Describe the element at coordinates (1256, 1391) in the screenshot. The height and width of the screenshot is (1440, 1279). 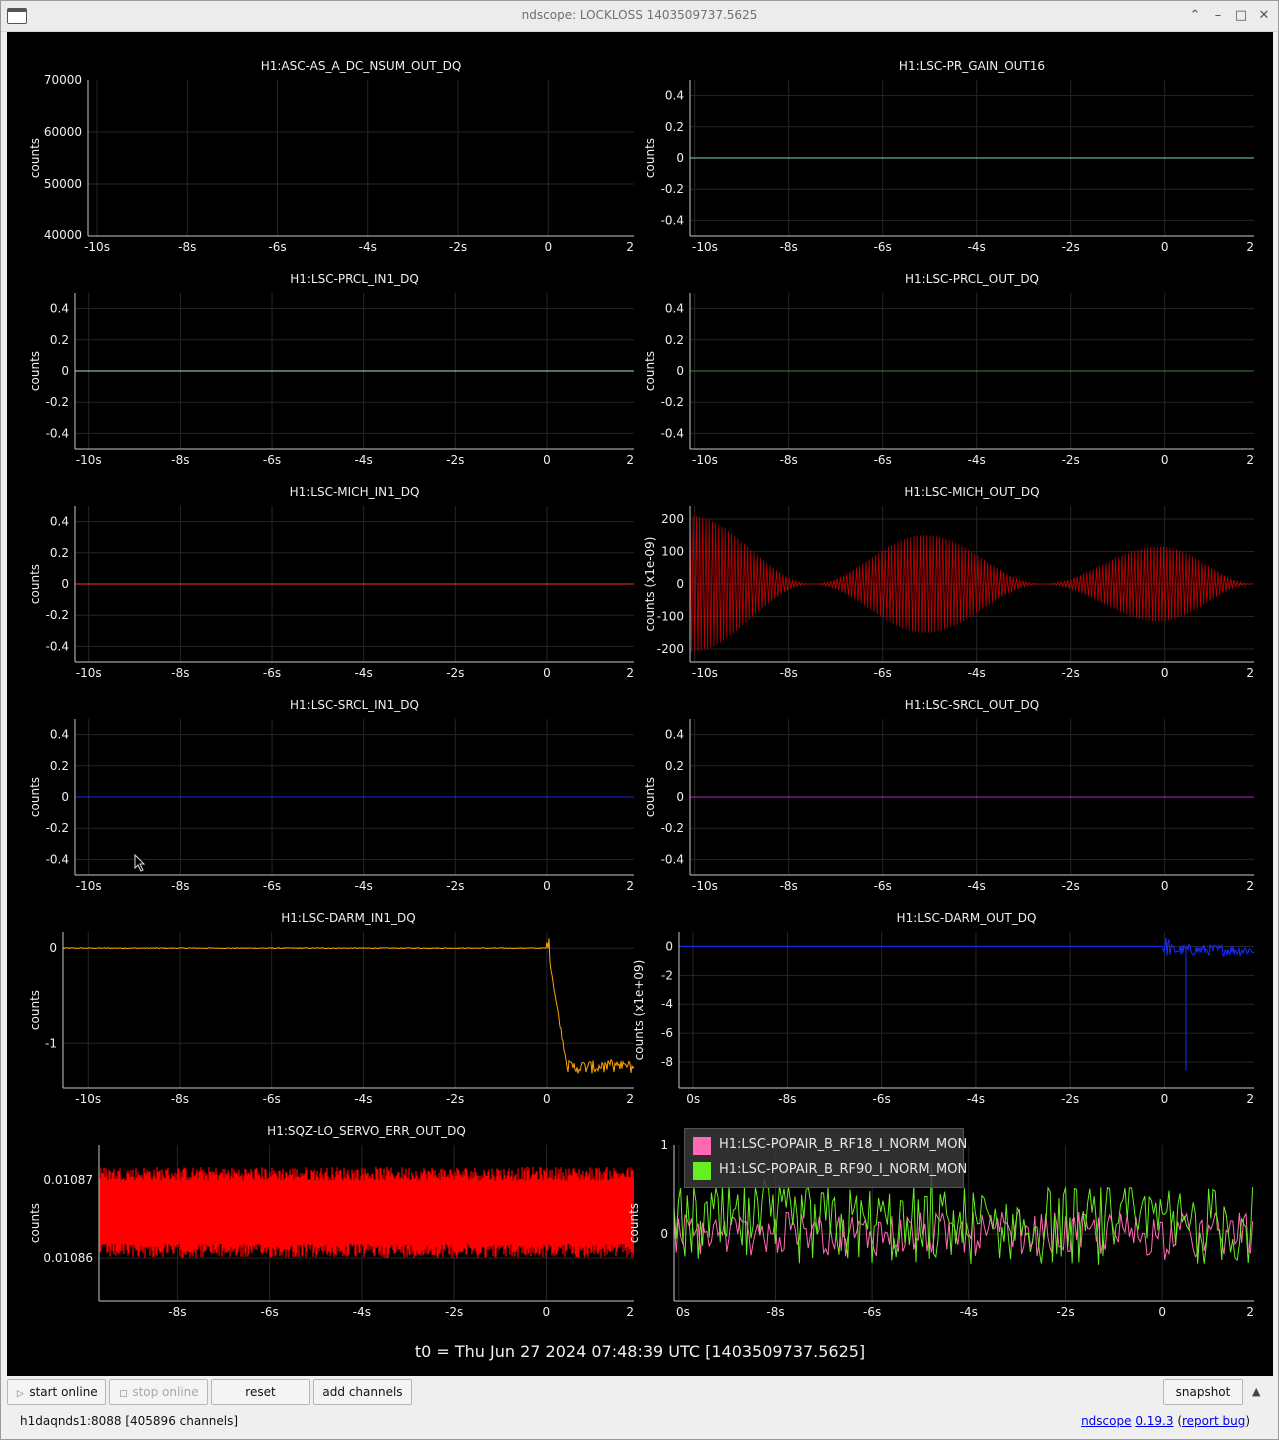
I see `collapse-triangle-icon: ▲` at that location.